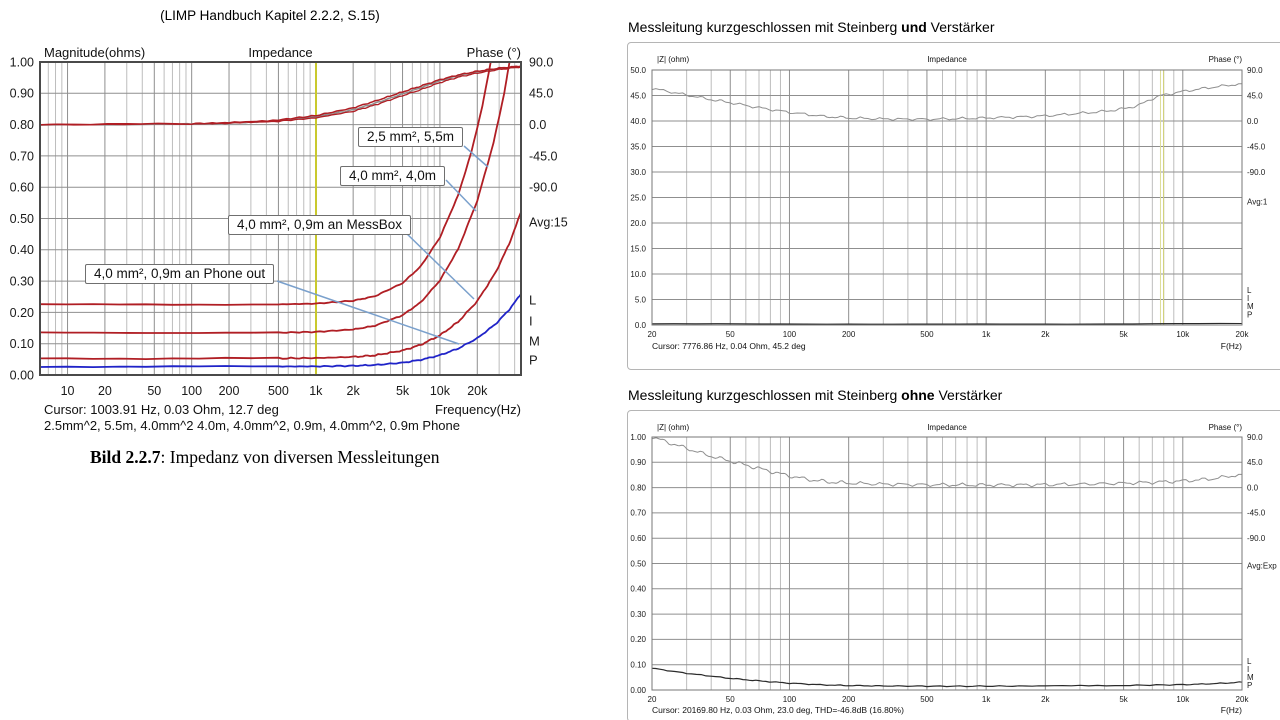 The width and height of the screenshot is (1280, 720). Describe the element at coordinates (270, 15) in the screenshot. I see `figure-source-title: (LIMP Handbuch Kapitel 2.2.2, S.15)` at that location.